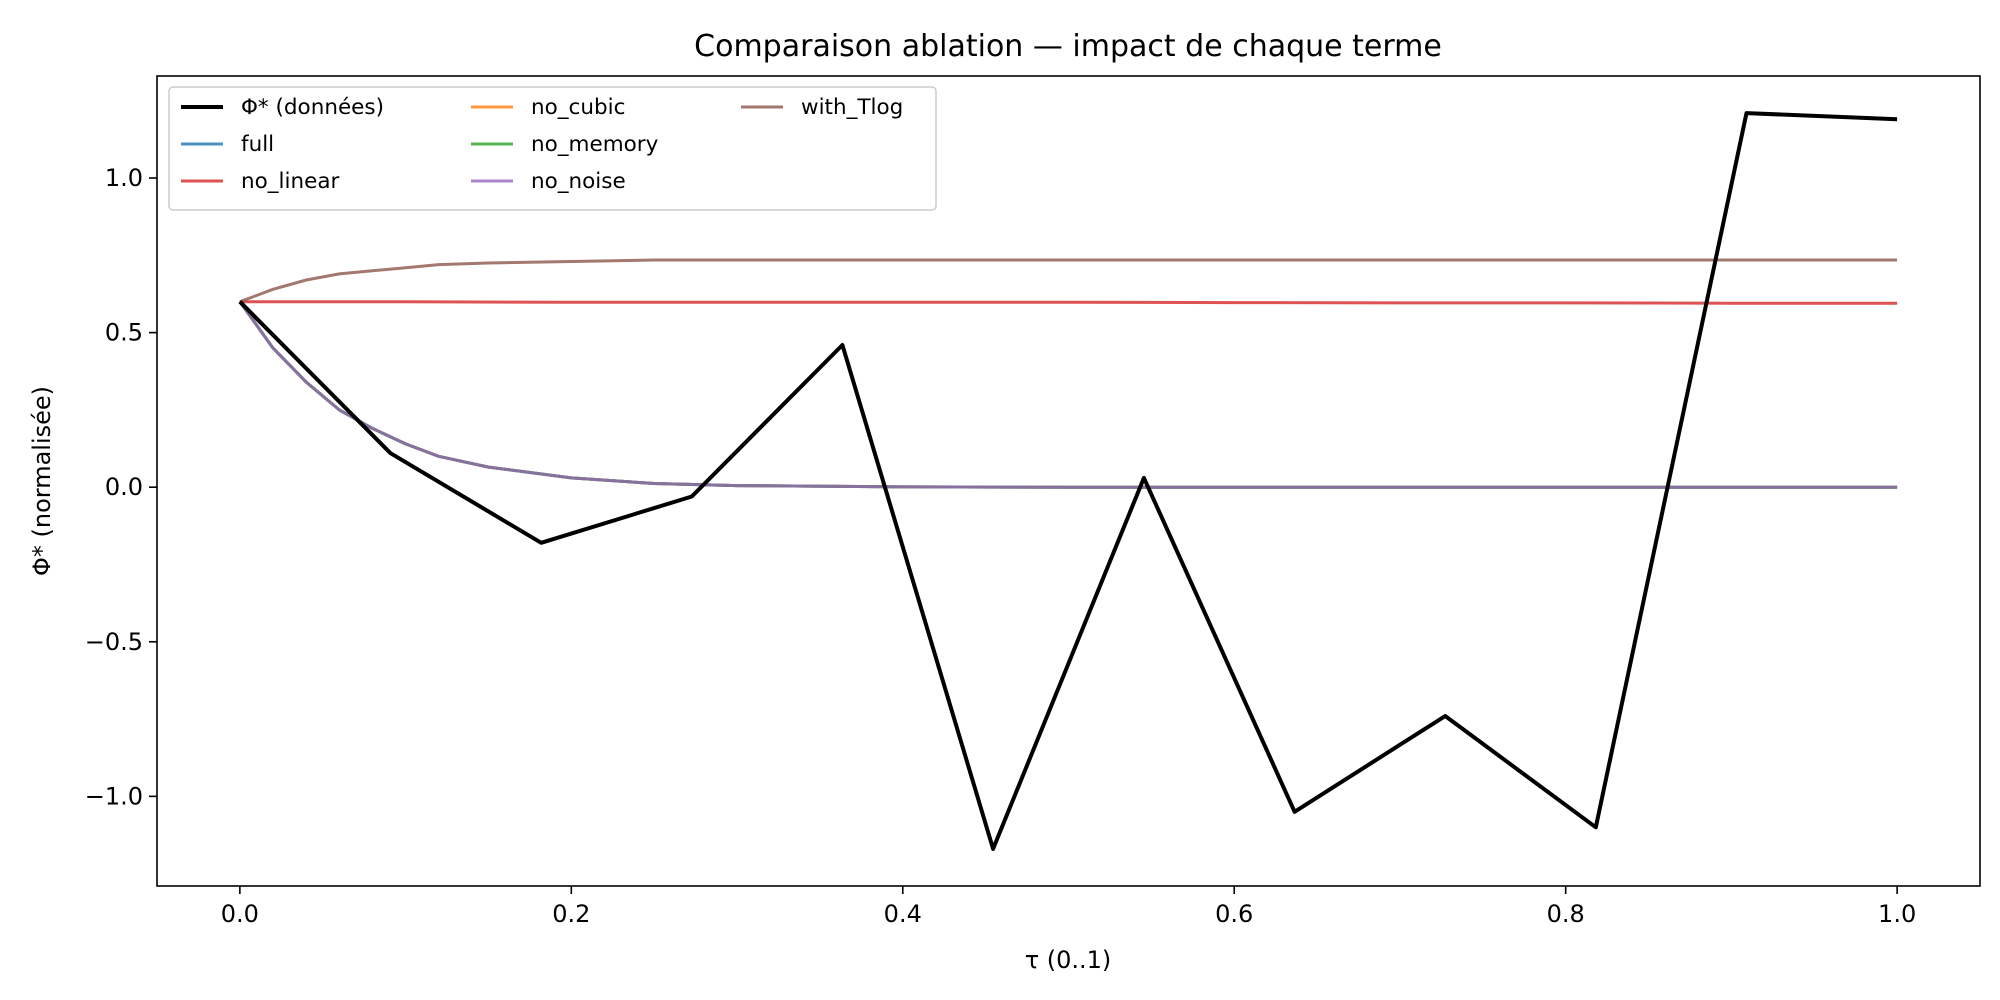  I want to click on x-tick-label: 0.8, so click(1566, 914).